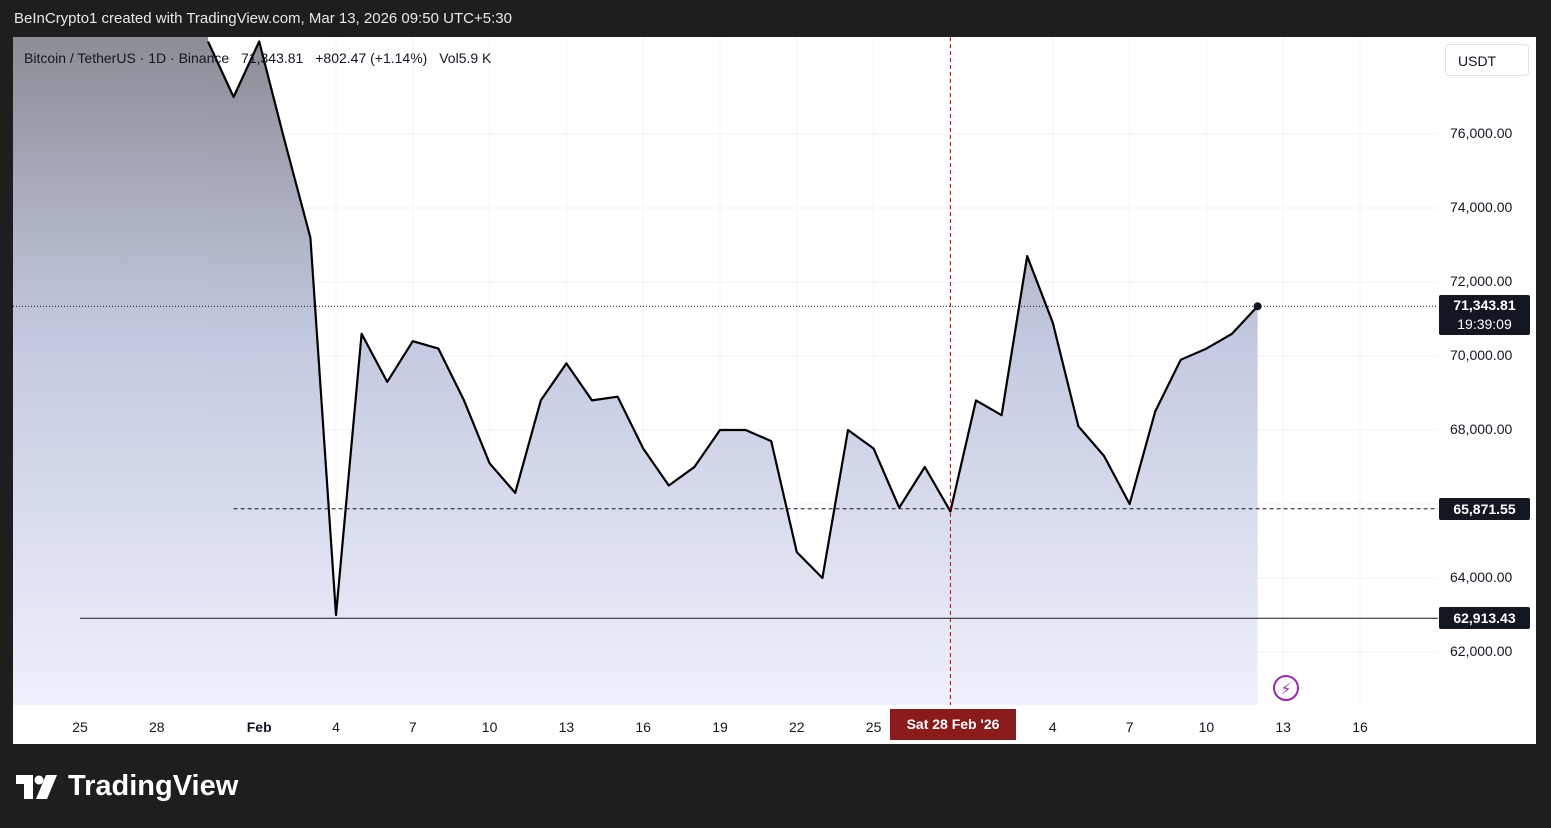  What do you see at coordinates (720, 727) in the screenshot?
I see `x-tick-label: 19` at bounding box center [720, 727].